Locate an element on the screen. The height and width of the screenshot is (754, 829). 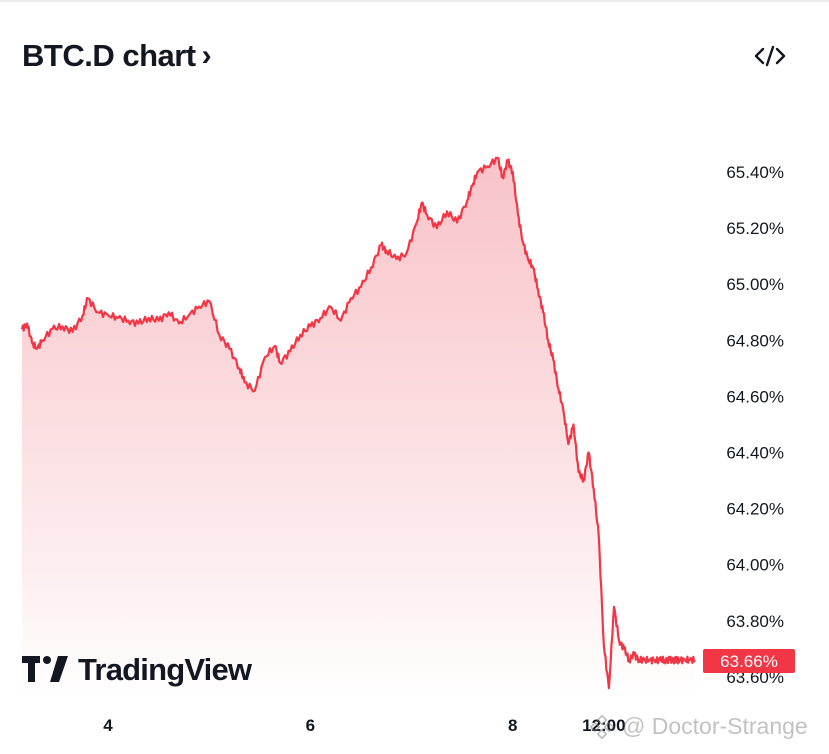
last-value-badge: 63.66% is located at coordinates (749, 661).